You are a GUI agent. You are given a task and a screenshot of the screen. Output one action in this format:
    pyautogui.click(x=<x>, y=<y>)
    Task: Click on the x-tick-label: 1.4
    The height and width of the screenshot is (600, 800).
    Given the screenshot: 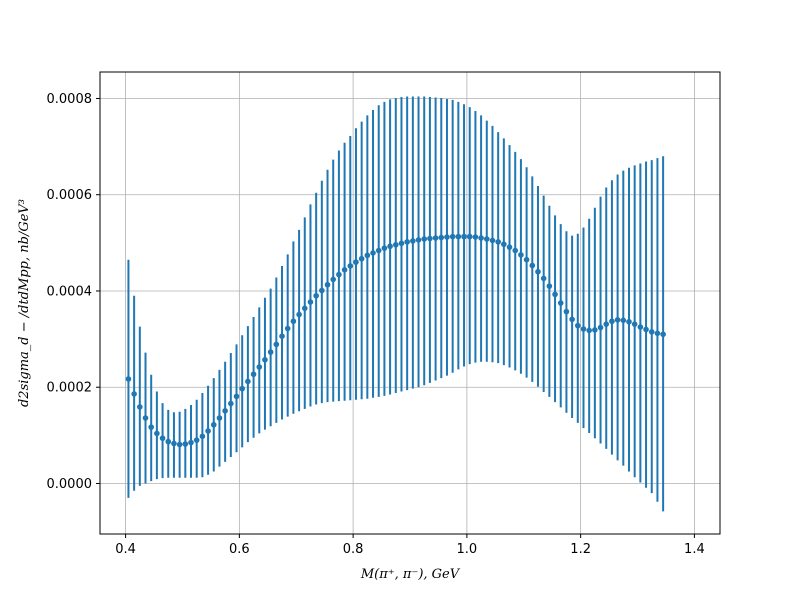 What is the action you would take?
    pyautogui.click(x=694, y=549)
    